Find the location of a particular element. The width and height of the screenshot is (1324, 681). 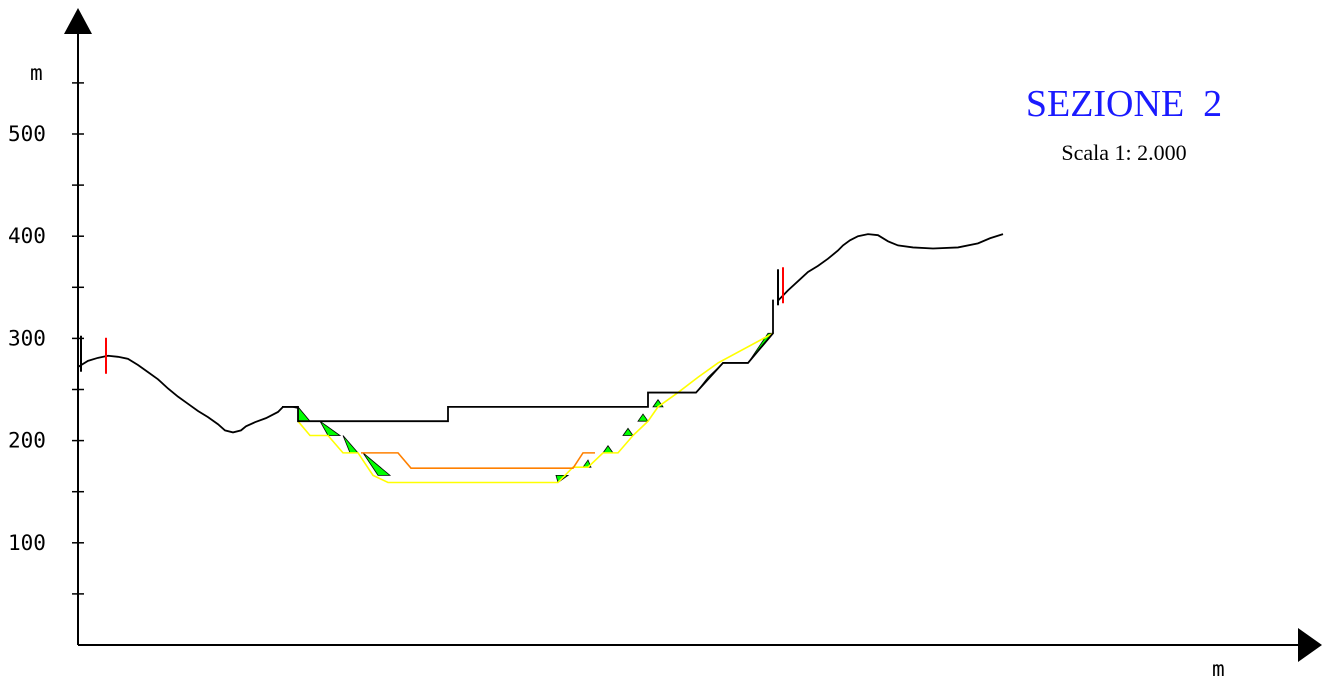

diagram-title: SEZIONE 2 is located at coordinates (1124, 104).